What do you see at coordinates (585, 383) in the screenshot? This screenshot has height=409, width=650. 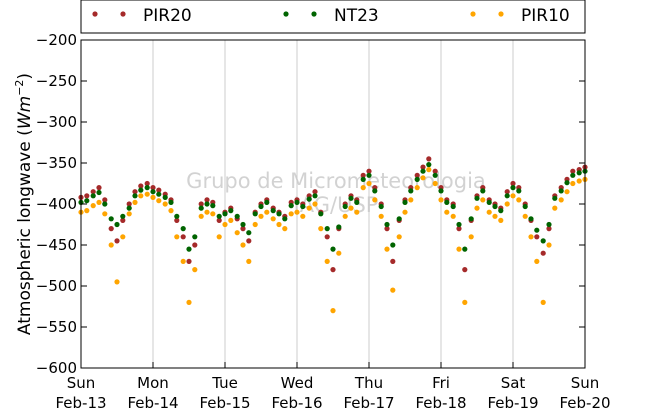 I see `x-tick-day: Sun` at bounding box center [585, 383].